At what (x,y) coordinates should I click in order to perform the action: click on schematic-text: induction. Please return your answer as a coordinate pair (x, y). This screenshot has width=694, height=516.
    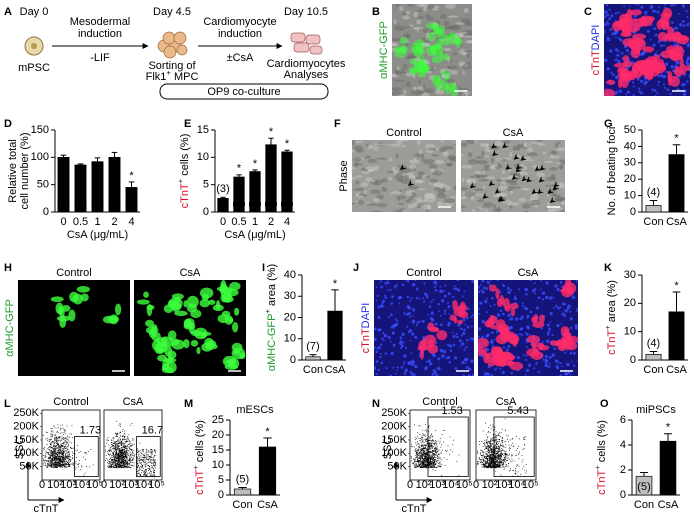
    Looking at the image, I should click on (240, 34).